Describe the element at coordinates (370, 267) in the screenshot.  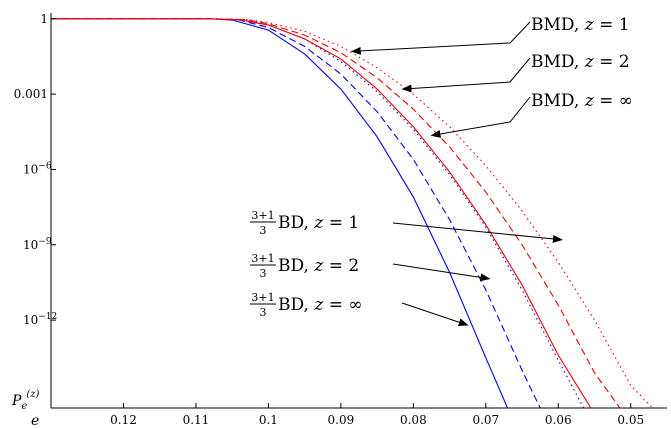
I see `annotation-bd-2: 3+1 3 BD, z = 2` at that location.